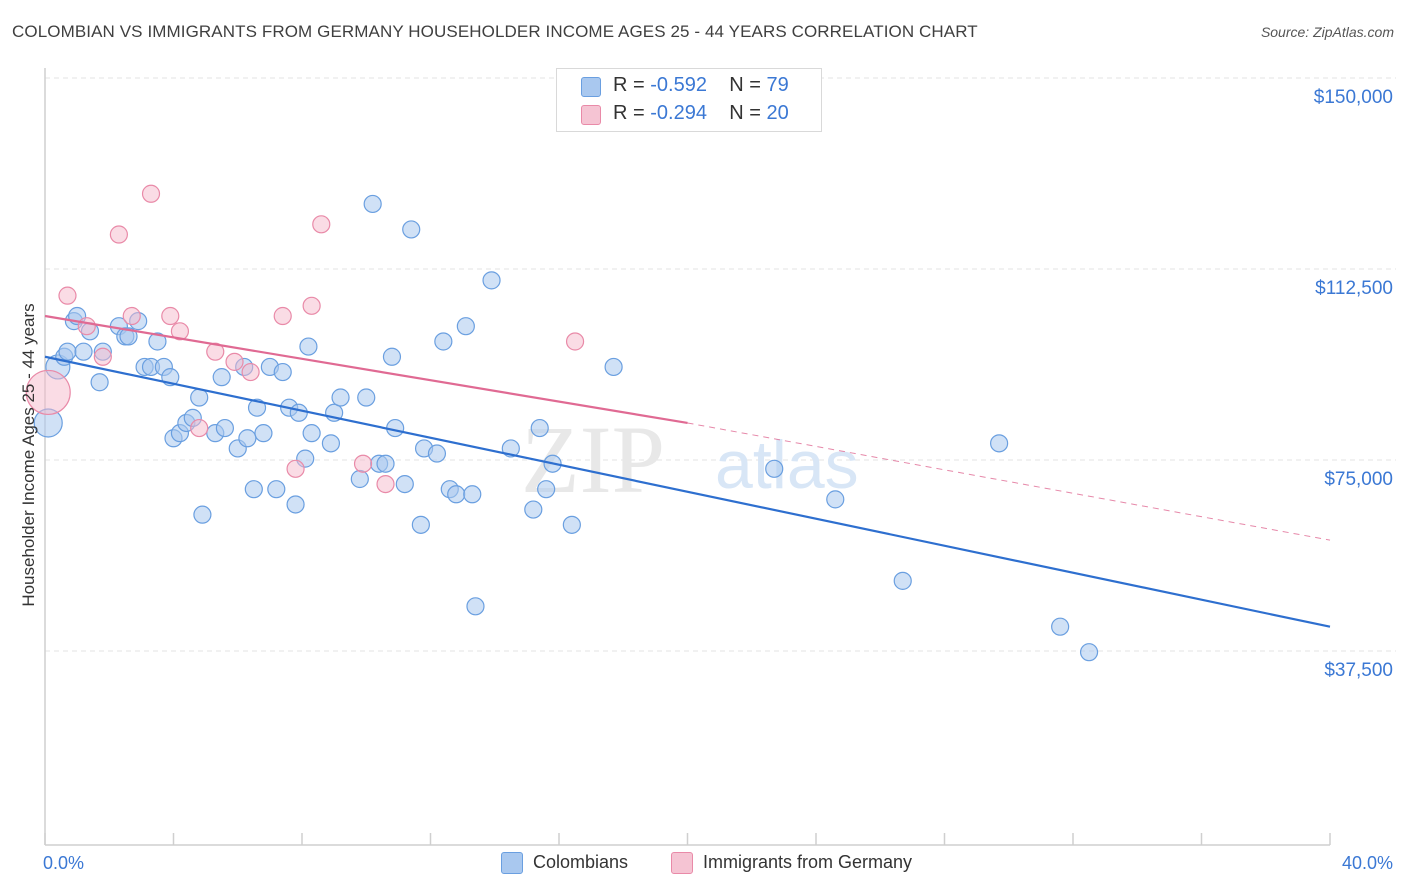 The image size is (1406, 892). What do you see at coordinates (1367, 863) in the screenshot?
I see `x-tick-label: 40.0%` at bounding box center [1367, 863].